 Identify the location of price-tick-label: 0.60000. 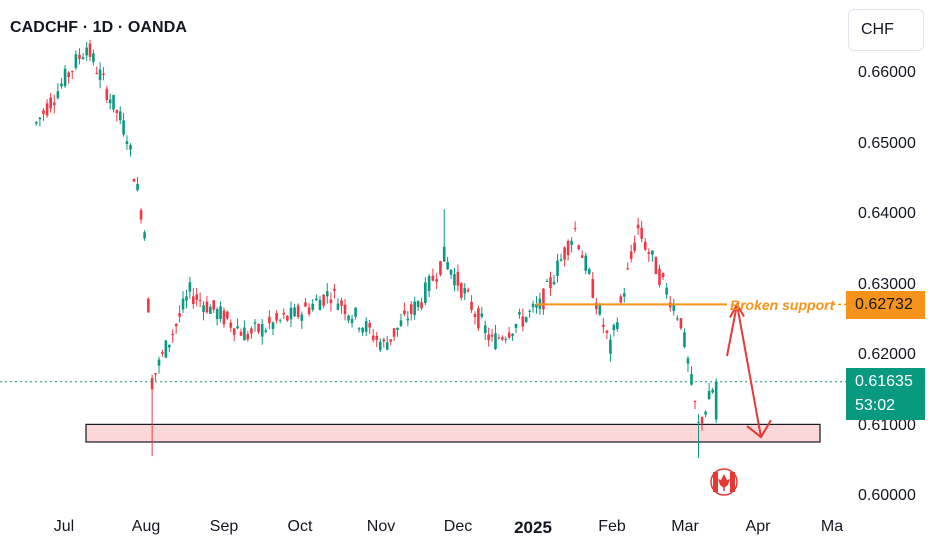
(887, 495).